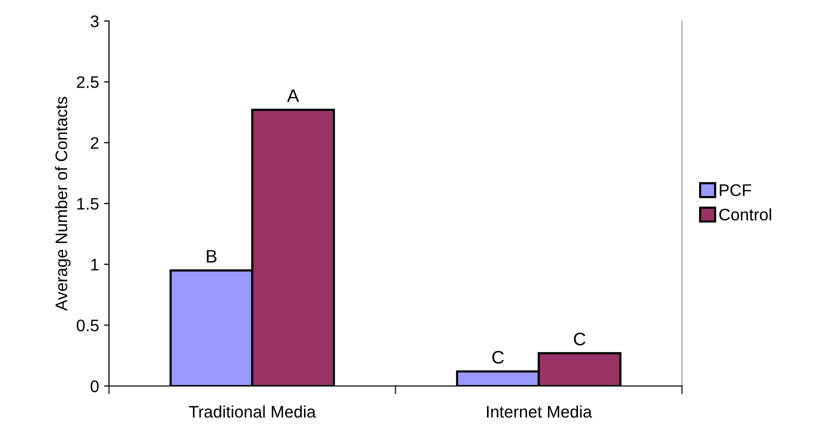 Image resolution: width=817 pixels, height=434 pixels. What do you see at coordinates (745, 214) in the screenshot?
I see `legend-label: Control` at bounding box center [745, 214].